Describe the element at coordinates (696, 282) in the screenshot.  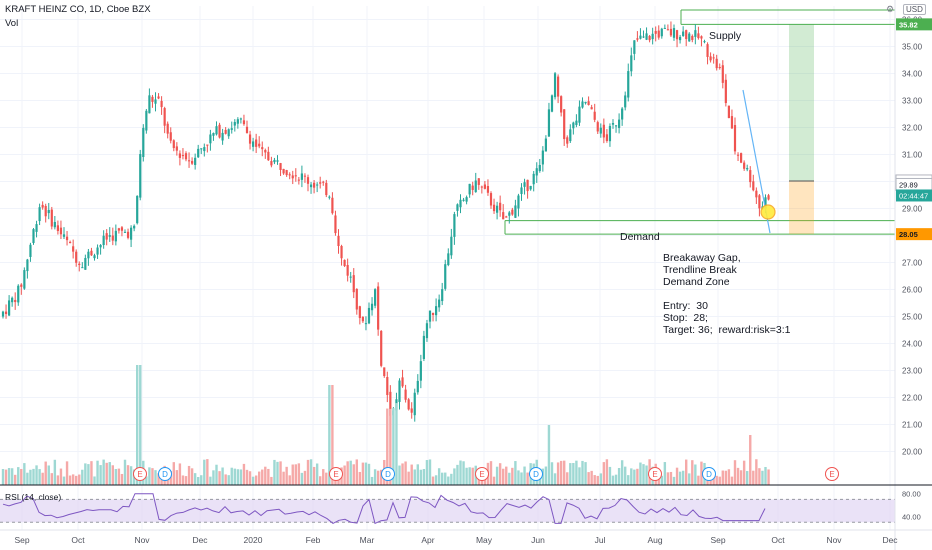
I see `trade-note-line: Demand Zone` at that location.